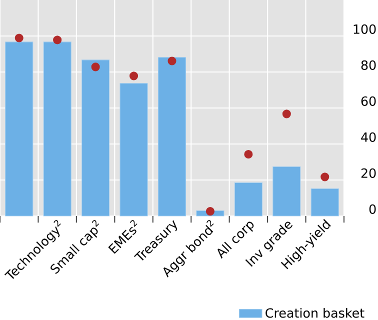  What do you see at coordinates (315, 313) in the screenshot?
I see `legend-label: Creation basket` at bounding box center [315, 313].